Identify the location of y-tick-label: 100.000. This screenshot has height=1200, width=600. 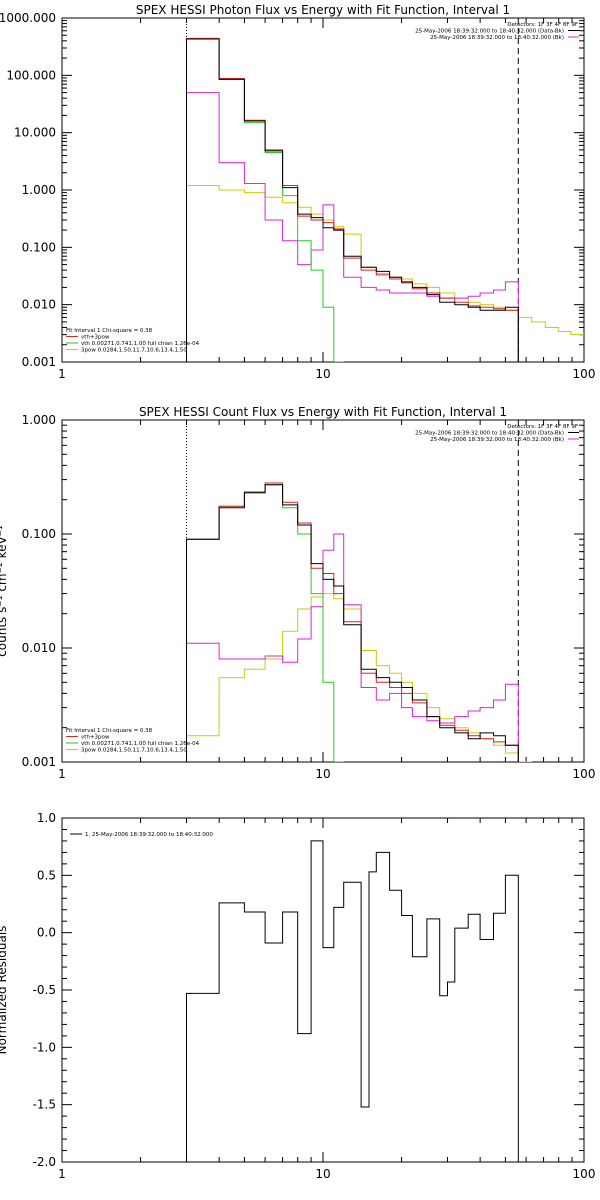
(31, 75).